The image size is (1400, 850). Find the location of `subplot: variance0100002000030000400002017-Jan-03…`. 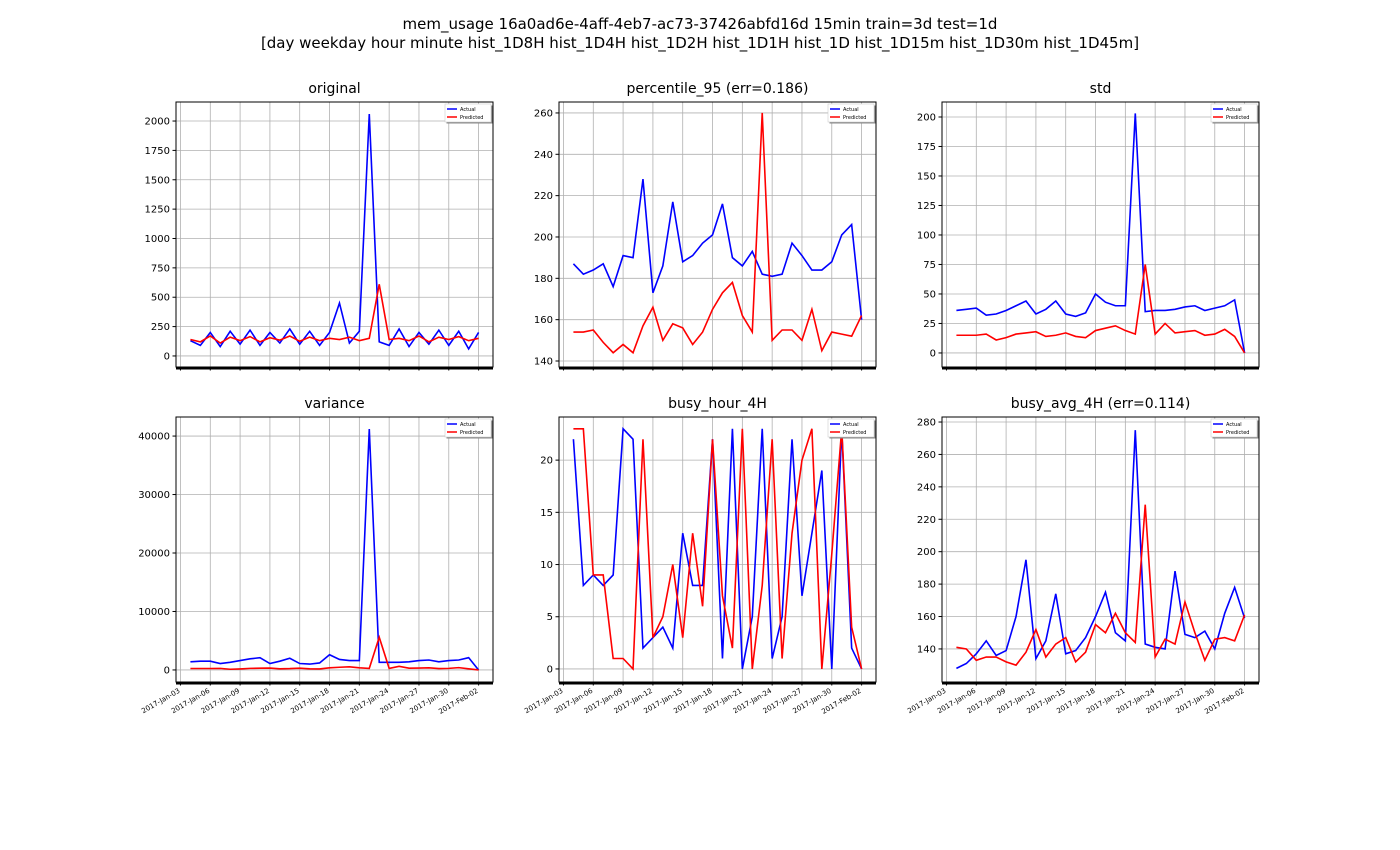

subplot: variance0100002000030000400002017-Jan-03… is located at coordinates (316, 556).